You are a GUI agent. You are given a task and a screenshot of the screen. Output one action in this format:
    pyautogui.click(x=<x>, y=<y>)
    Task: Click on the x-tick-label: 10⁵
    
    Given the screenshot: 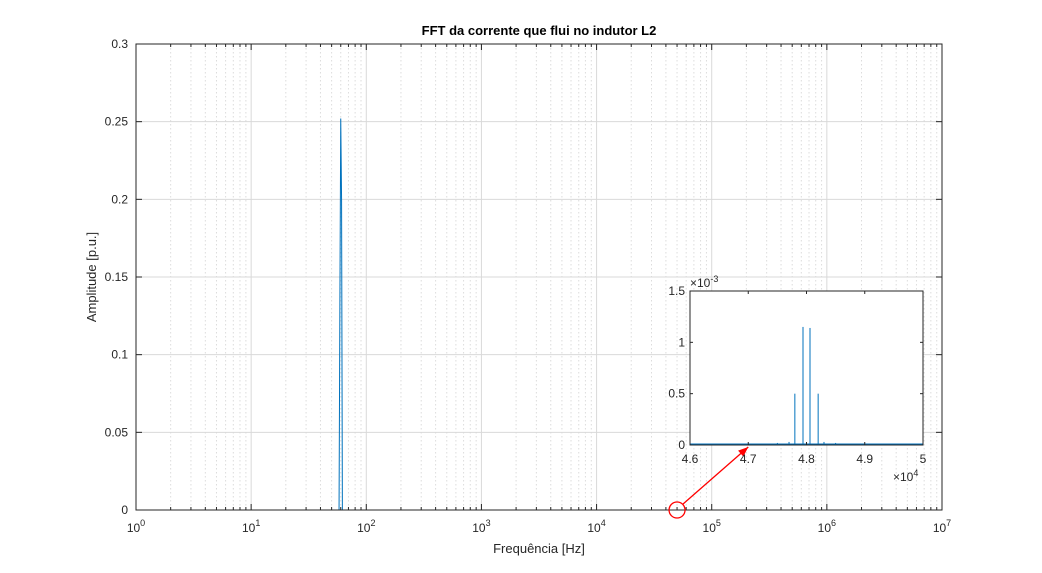 What is the action you would take?
    pyautogui.click(x=712, y=526)
    